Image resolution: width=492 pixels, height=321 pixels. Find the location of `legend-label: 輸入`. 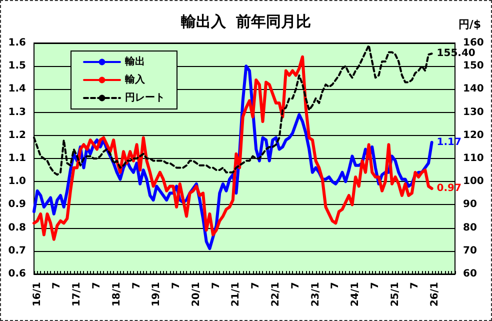

legend-label: 輸入 is located at coordinates (135, 80).